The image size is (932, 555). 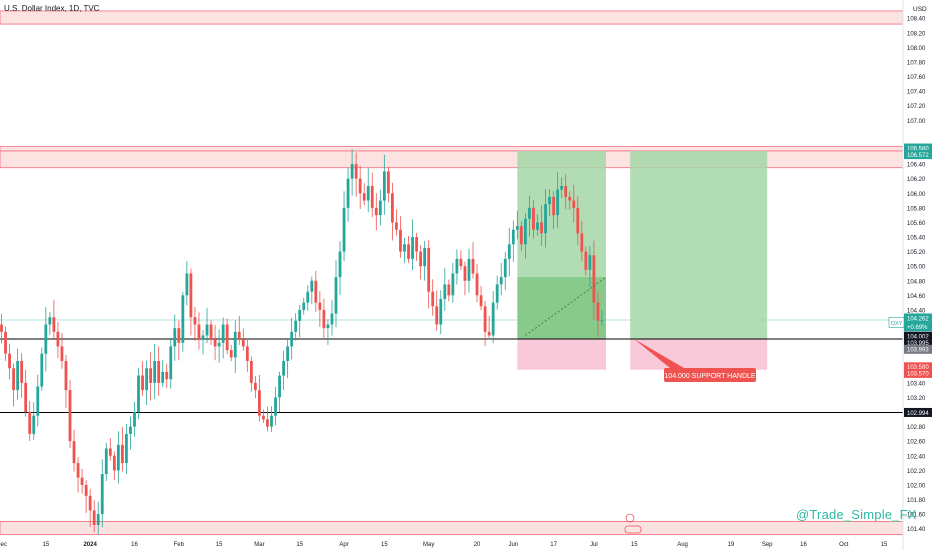 I want to click on price-tick-label: 105.00, so click(x=916, y=268).